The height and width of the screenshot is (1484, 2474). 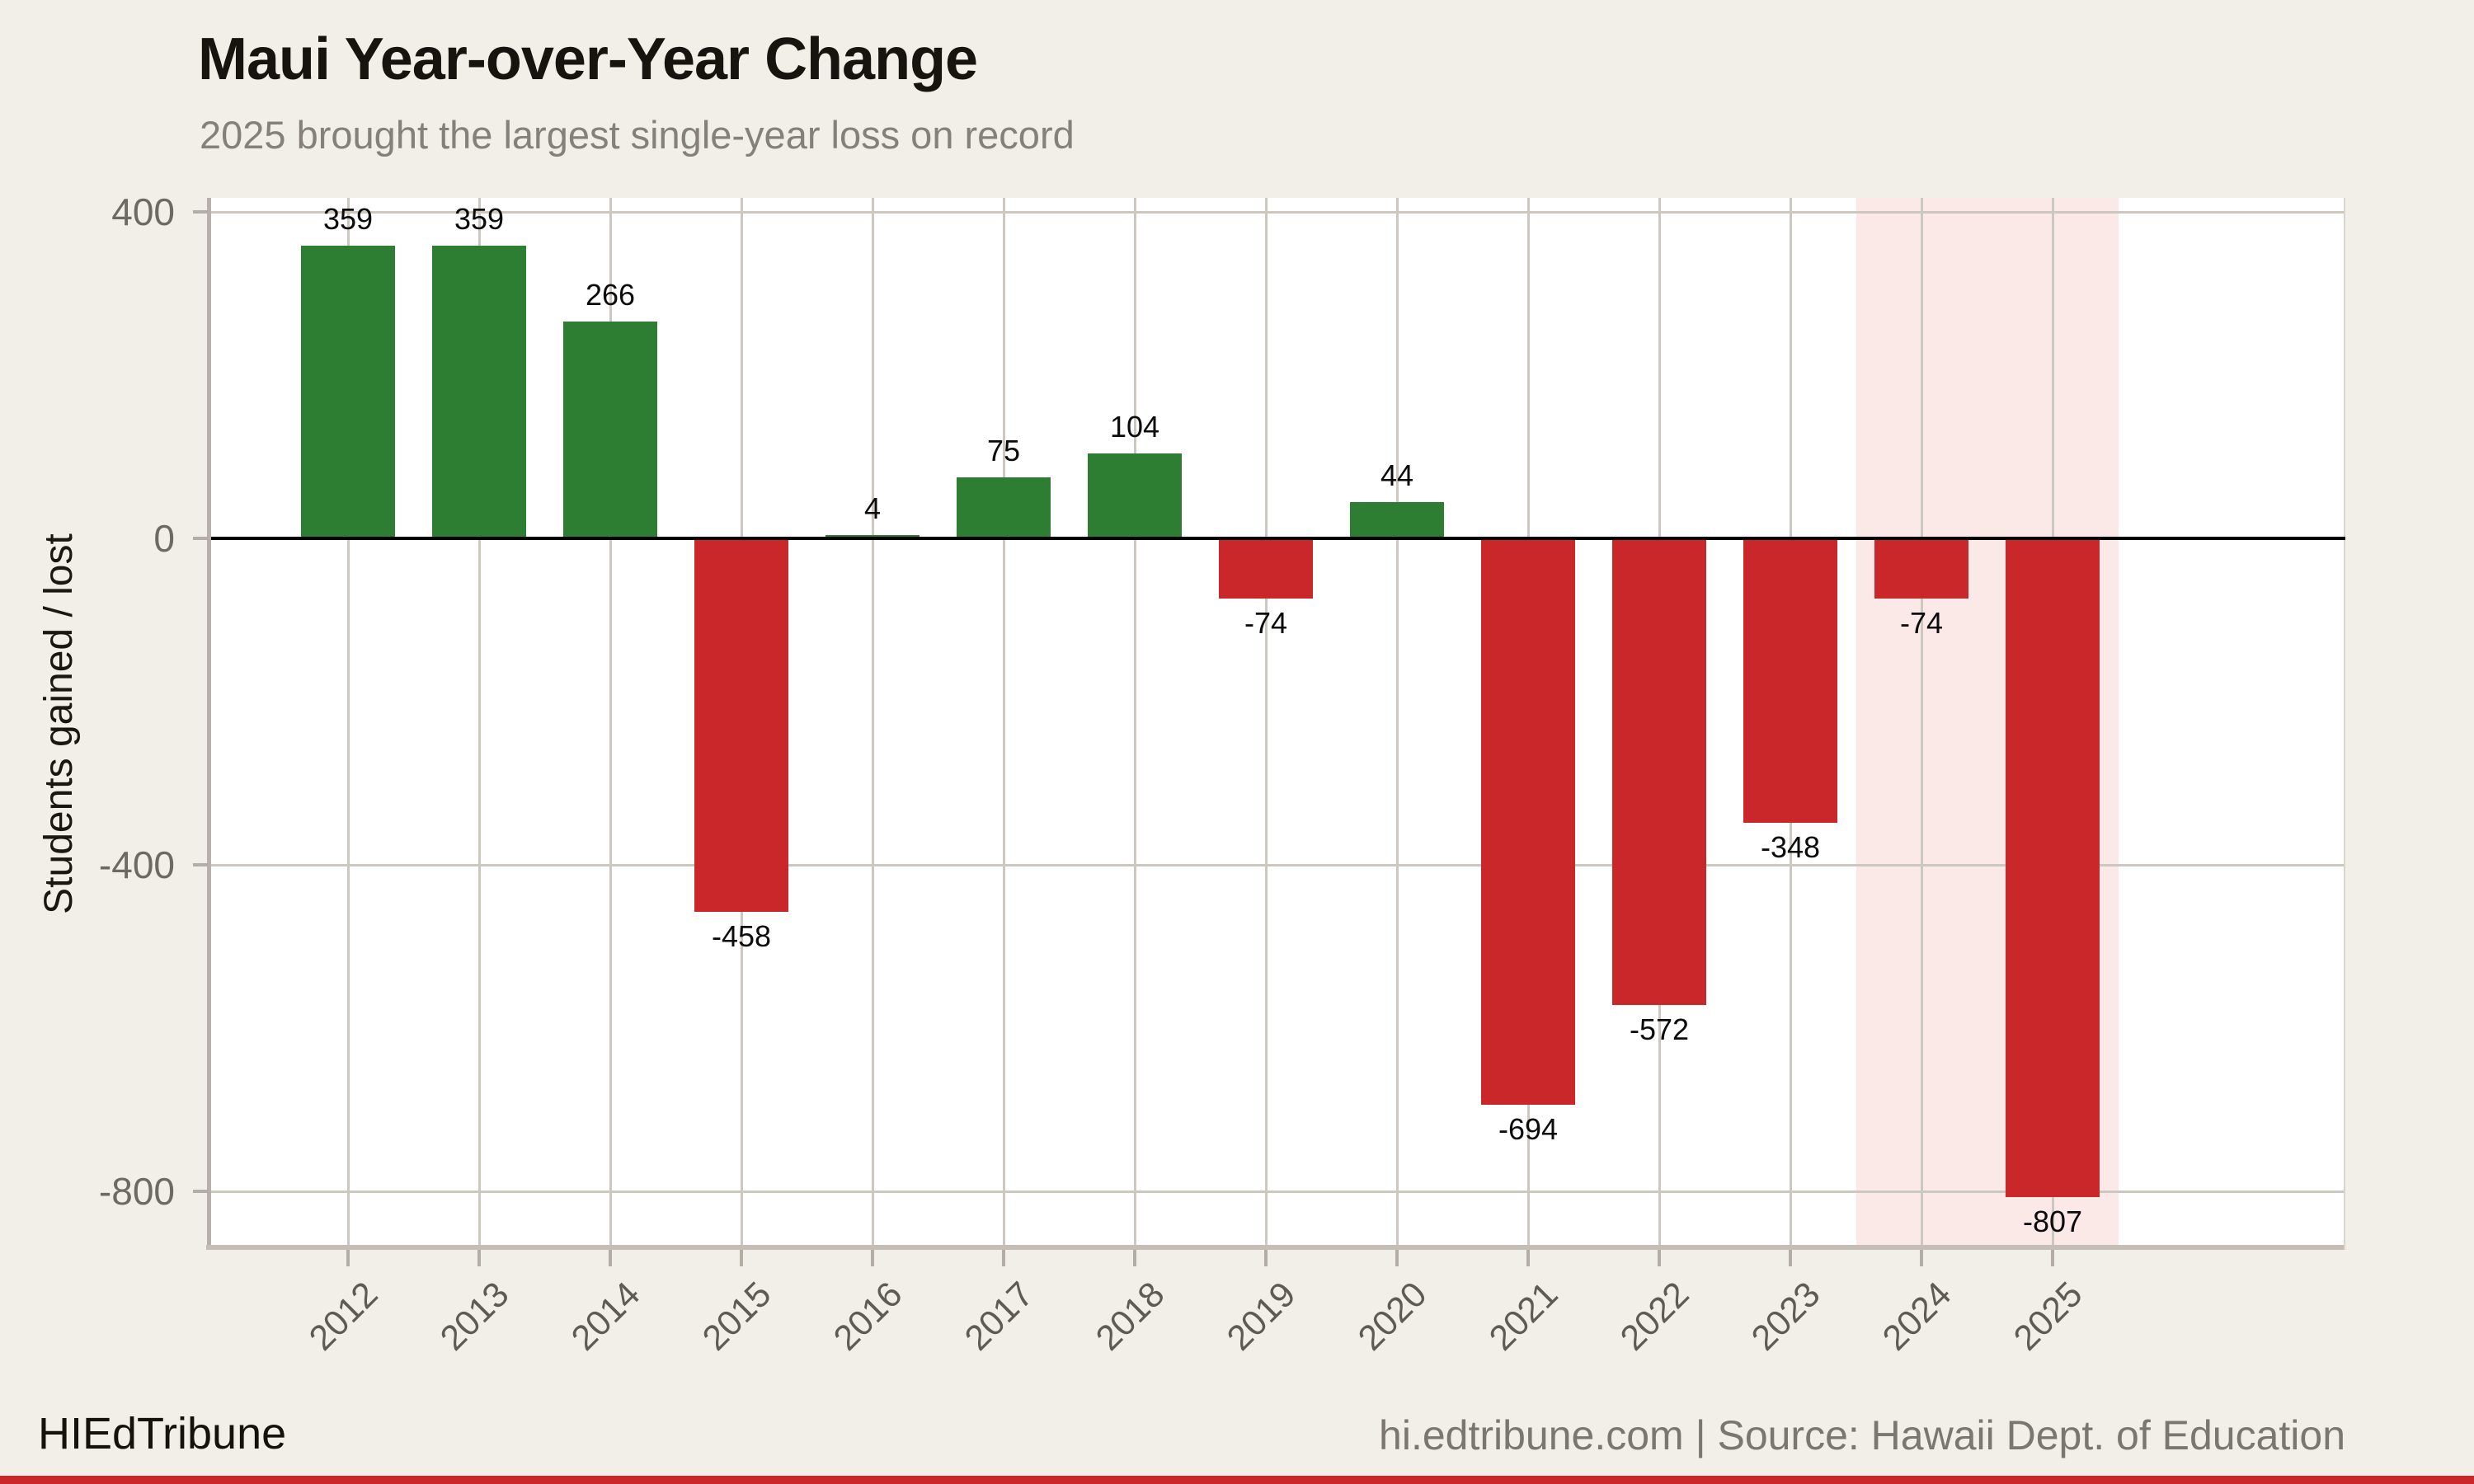 I want to click on bar-value-label-2015: -458, so click(x=741, y=936).